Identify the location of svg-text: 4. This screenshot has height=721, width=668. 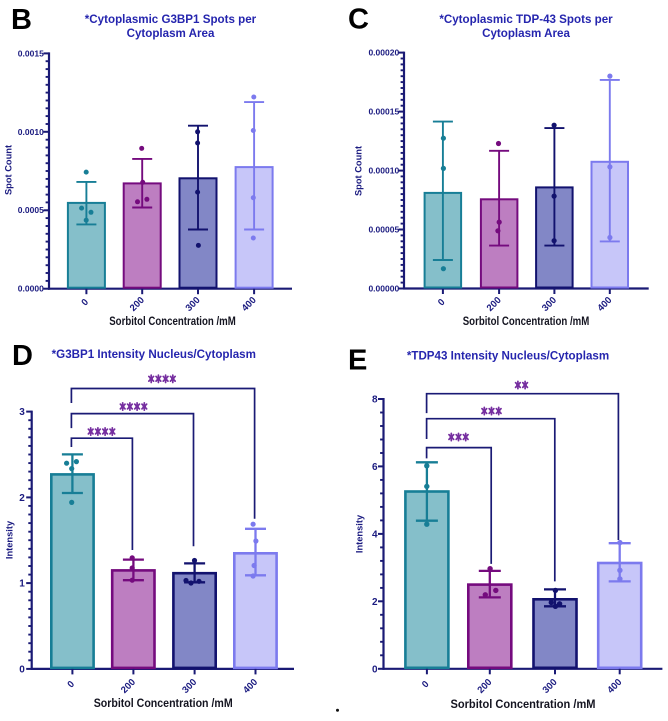
(375, 534).